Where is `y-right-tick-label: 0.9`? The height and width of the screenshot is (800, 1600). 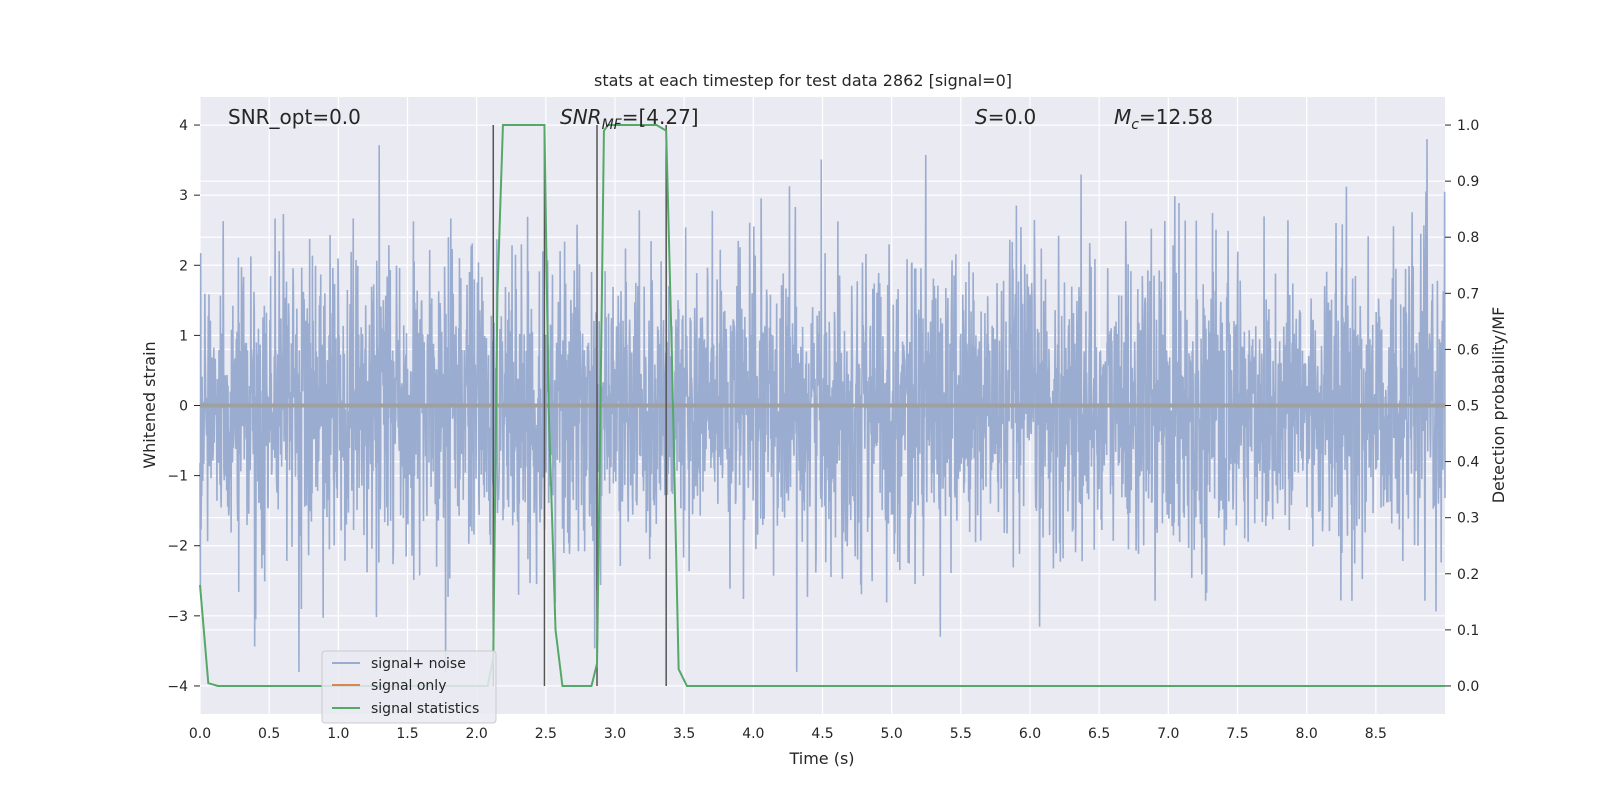 y-right-tick-label: 0.9 is located at coordinates (1468, 182).